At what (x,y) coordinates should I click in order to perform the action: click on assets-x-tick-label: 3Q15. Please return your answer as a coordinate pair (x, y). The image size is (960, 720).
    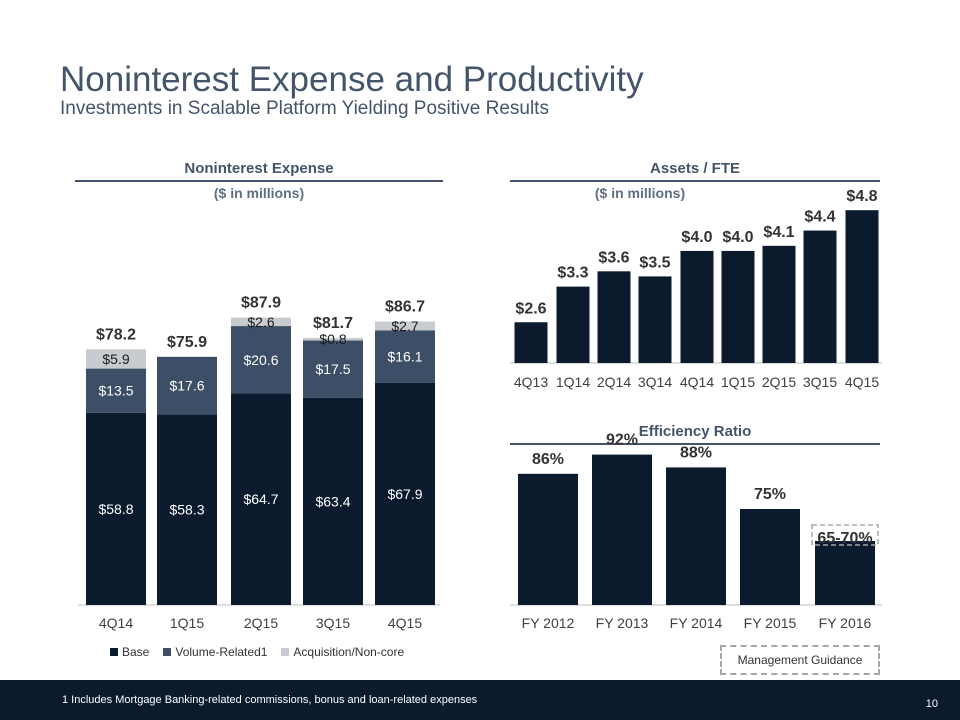
    Looking at the image, I should click on (820, 382).